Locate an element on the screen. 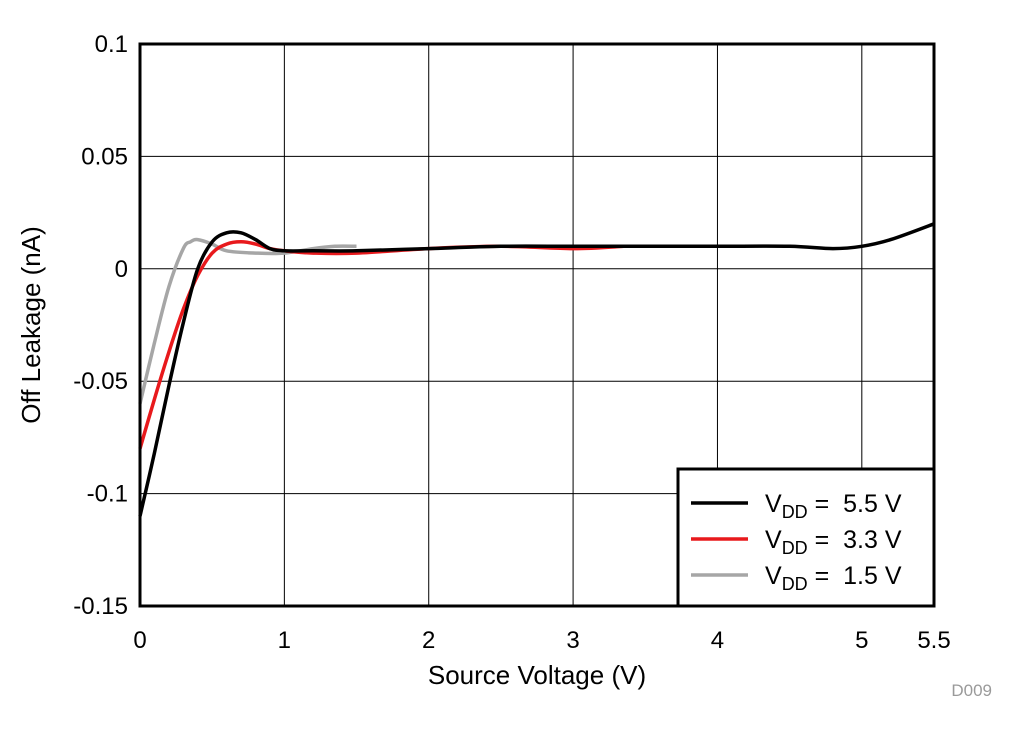 Image resolution: width=1016 pixels, height=734 pixels. x-axis-title: Source Voltage (V) is located at coordinates (537, 675).